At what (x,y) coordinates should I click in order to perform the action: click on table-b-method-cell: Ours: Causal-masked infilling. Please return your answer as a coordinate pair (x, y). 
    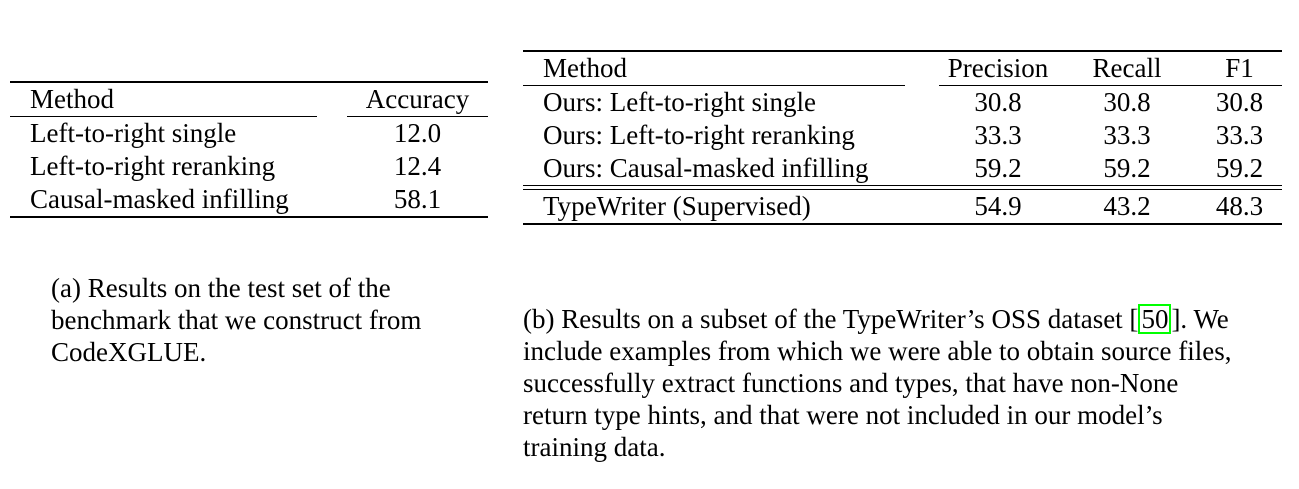
    Looking at the image, I should click on (706, 168).